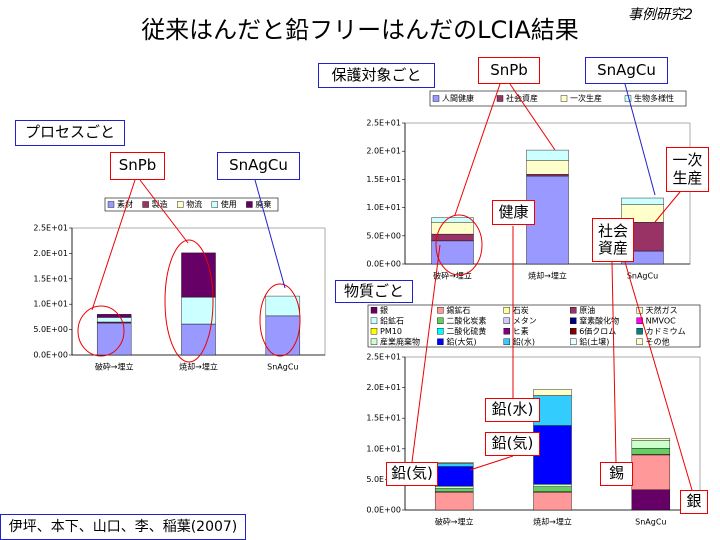 This screenshot has height=540, width=720. I want to click on legend-label: 人間健康, so click(458, 98).